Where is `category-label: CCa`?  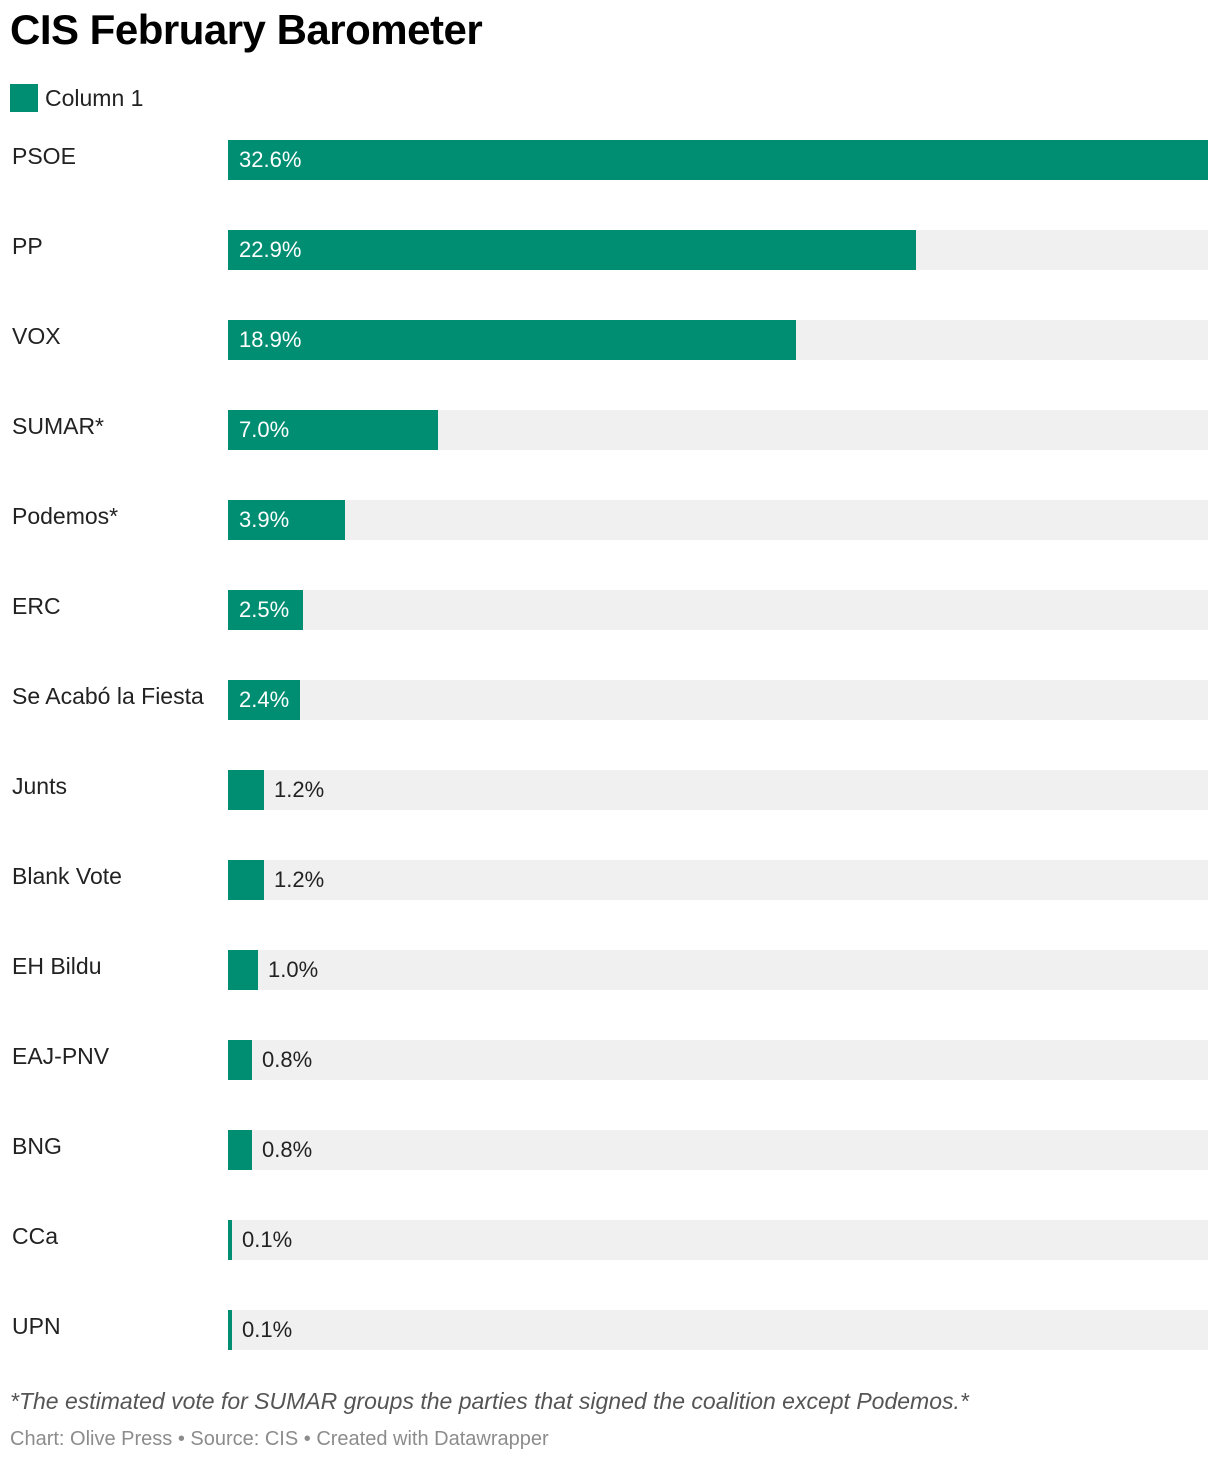 category-label: CCa is located at coordinates (35, 1236).